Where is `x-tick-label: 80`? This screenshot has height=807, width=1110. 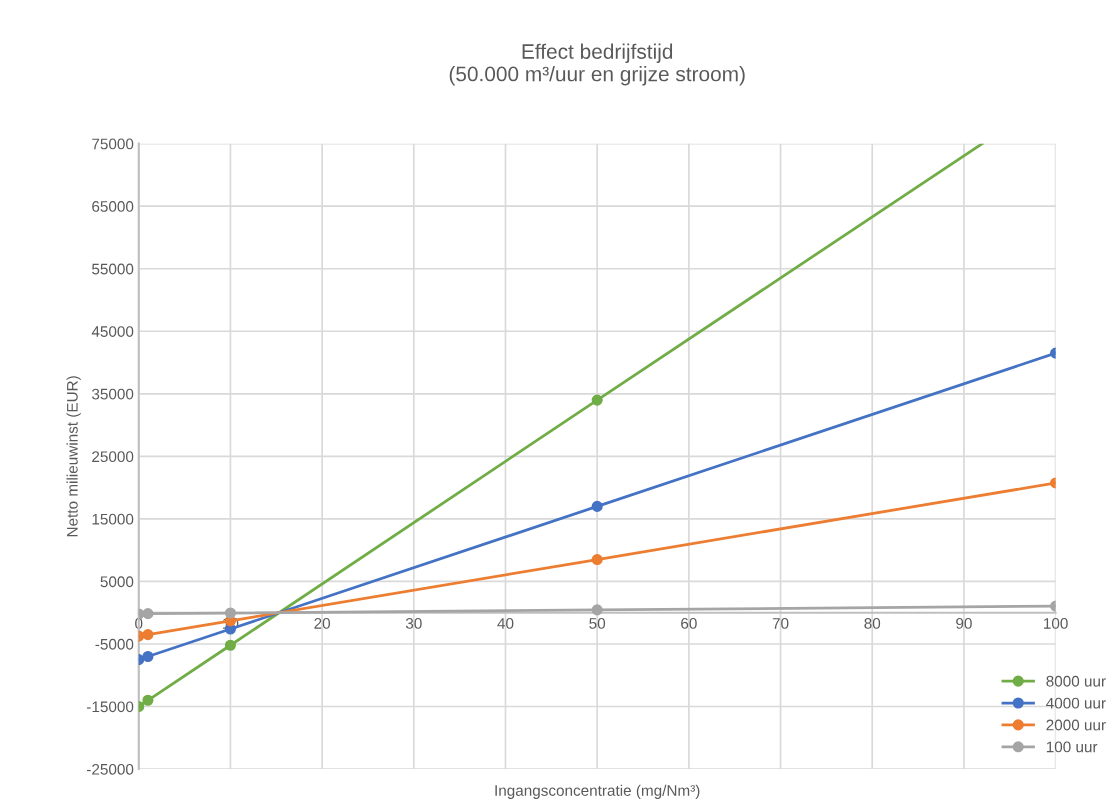 x-tick-label: 80 is located at coordinates (872, 623).